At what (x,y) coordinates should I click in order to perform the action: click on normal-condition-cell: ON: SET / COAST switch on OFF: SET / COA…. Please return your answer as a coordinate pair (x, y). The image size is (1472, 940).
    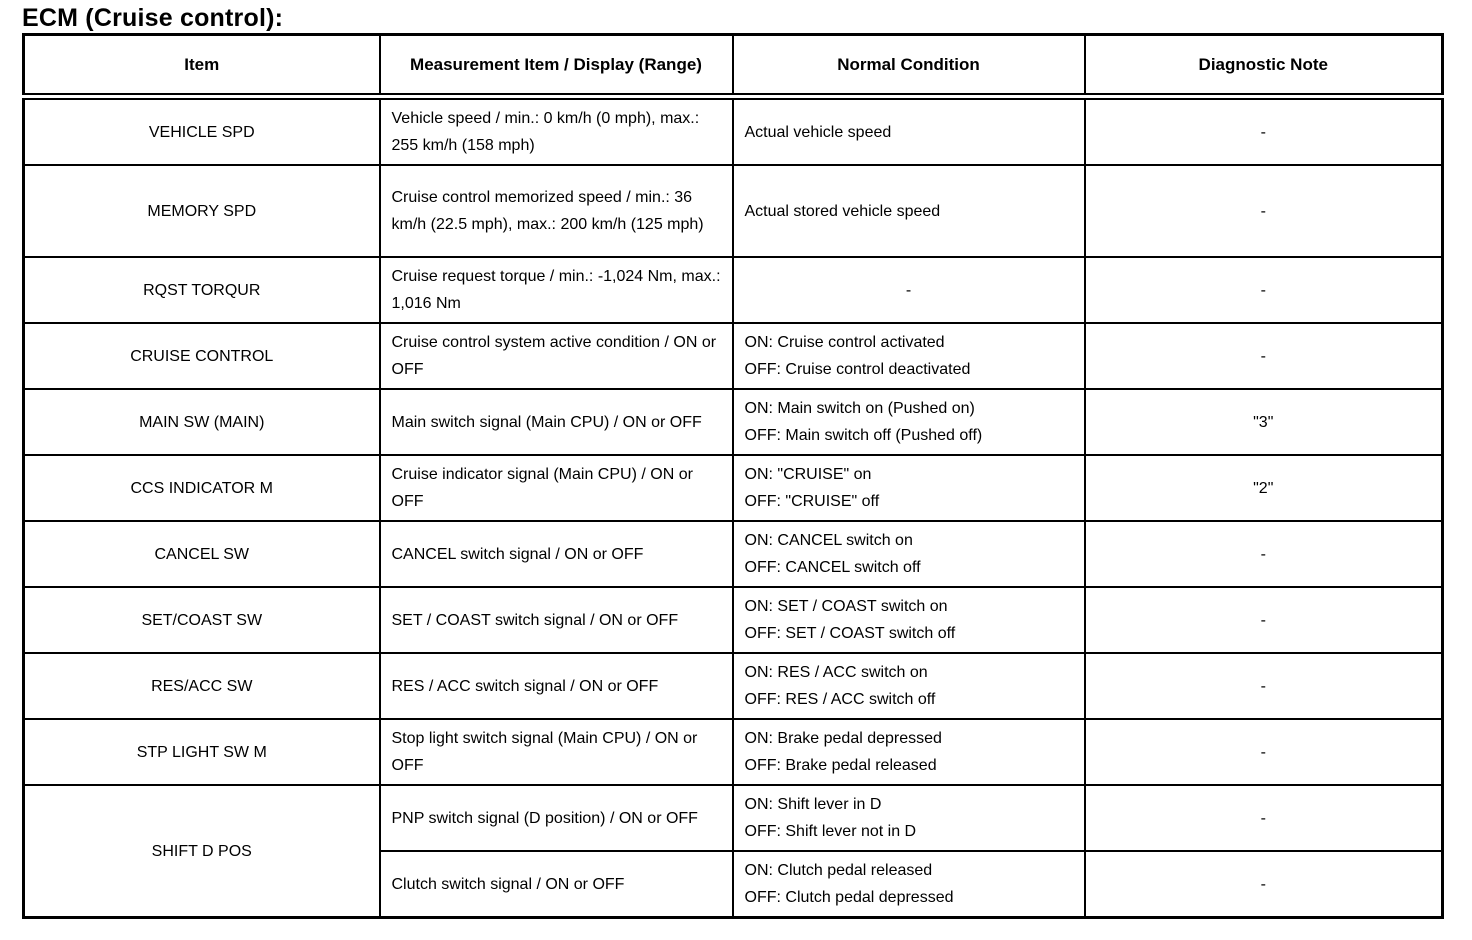
    Looking at the image, I should click on (908, 620).